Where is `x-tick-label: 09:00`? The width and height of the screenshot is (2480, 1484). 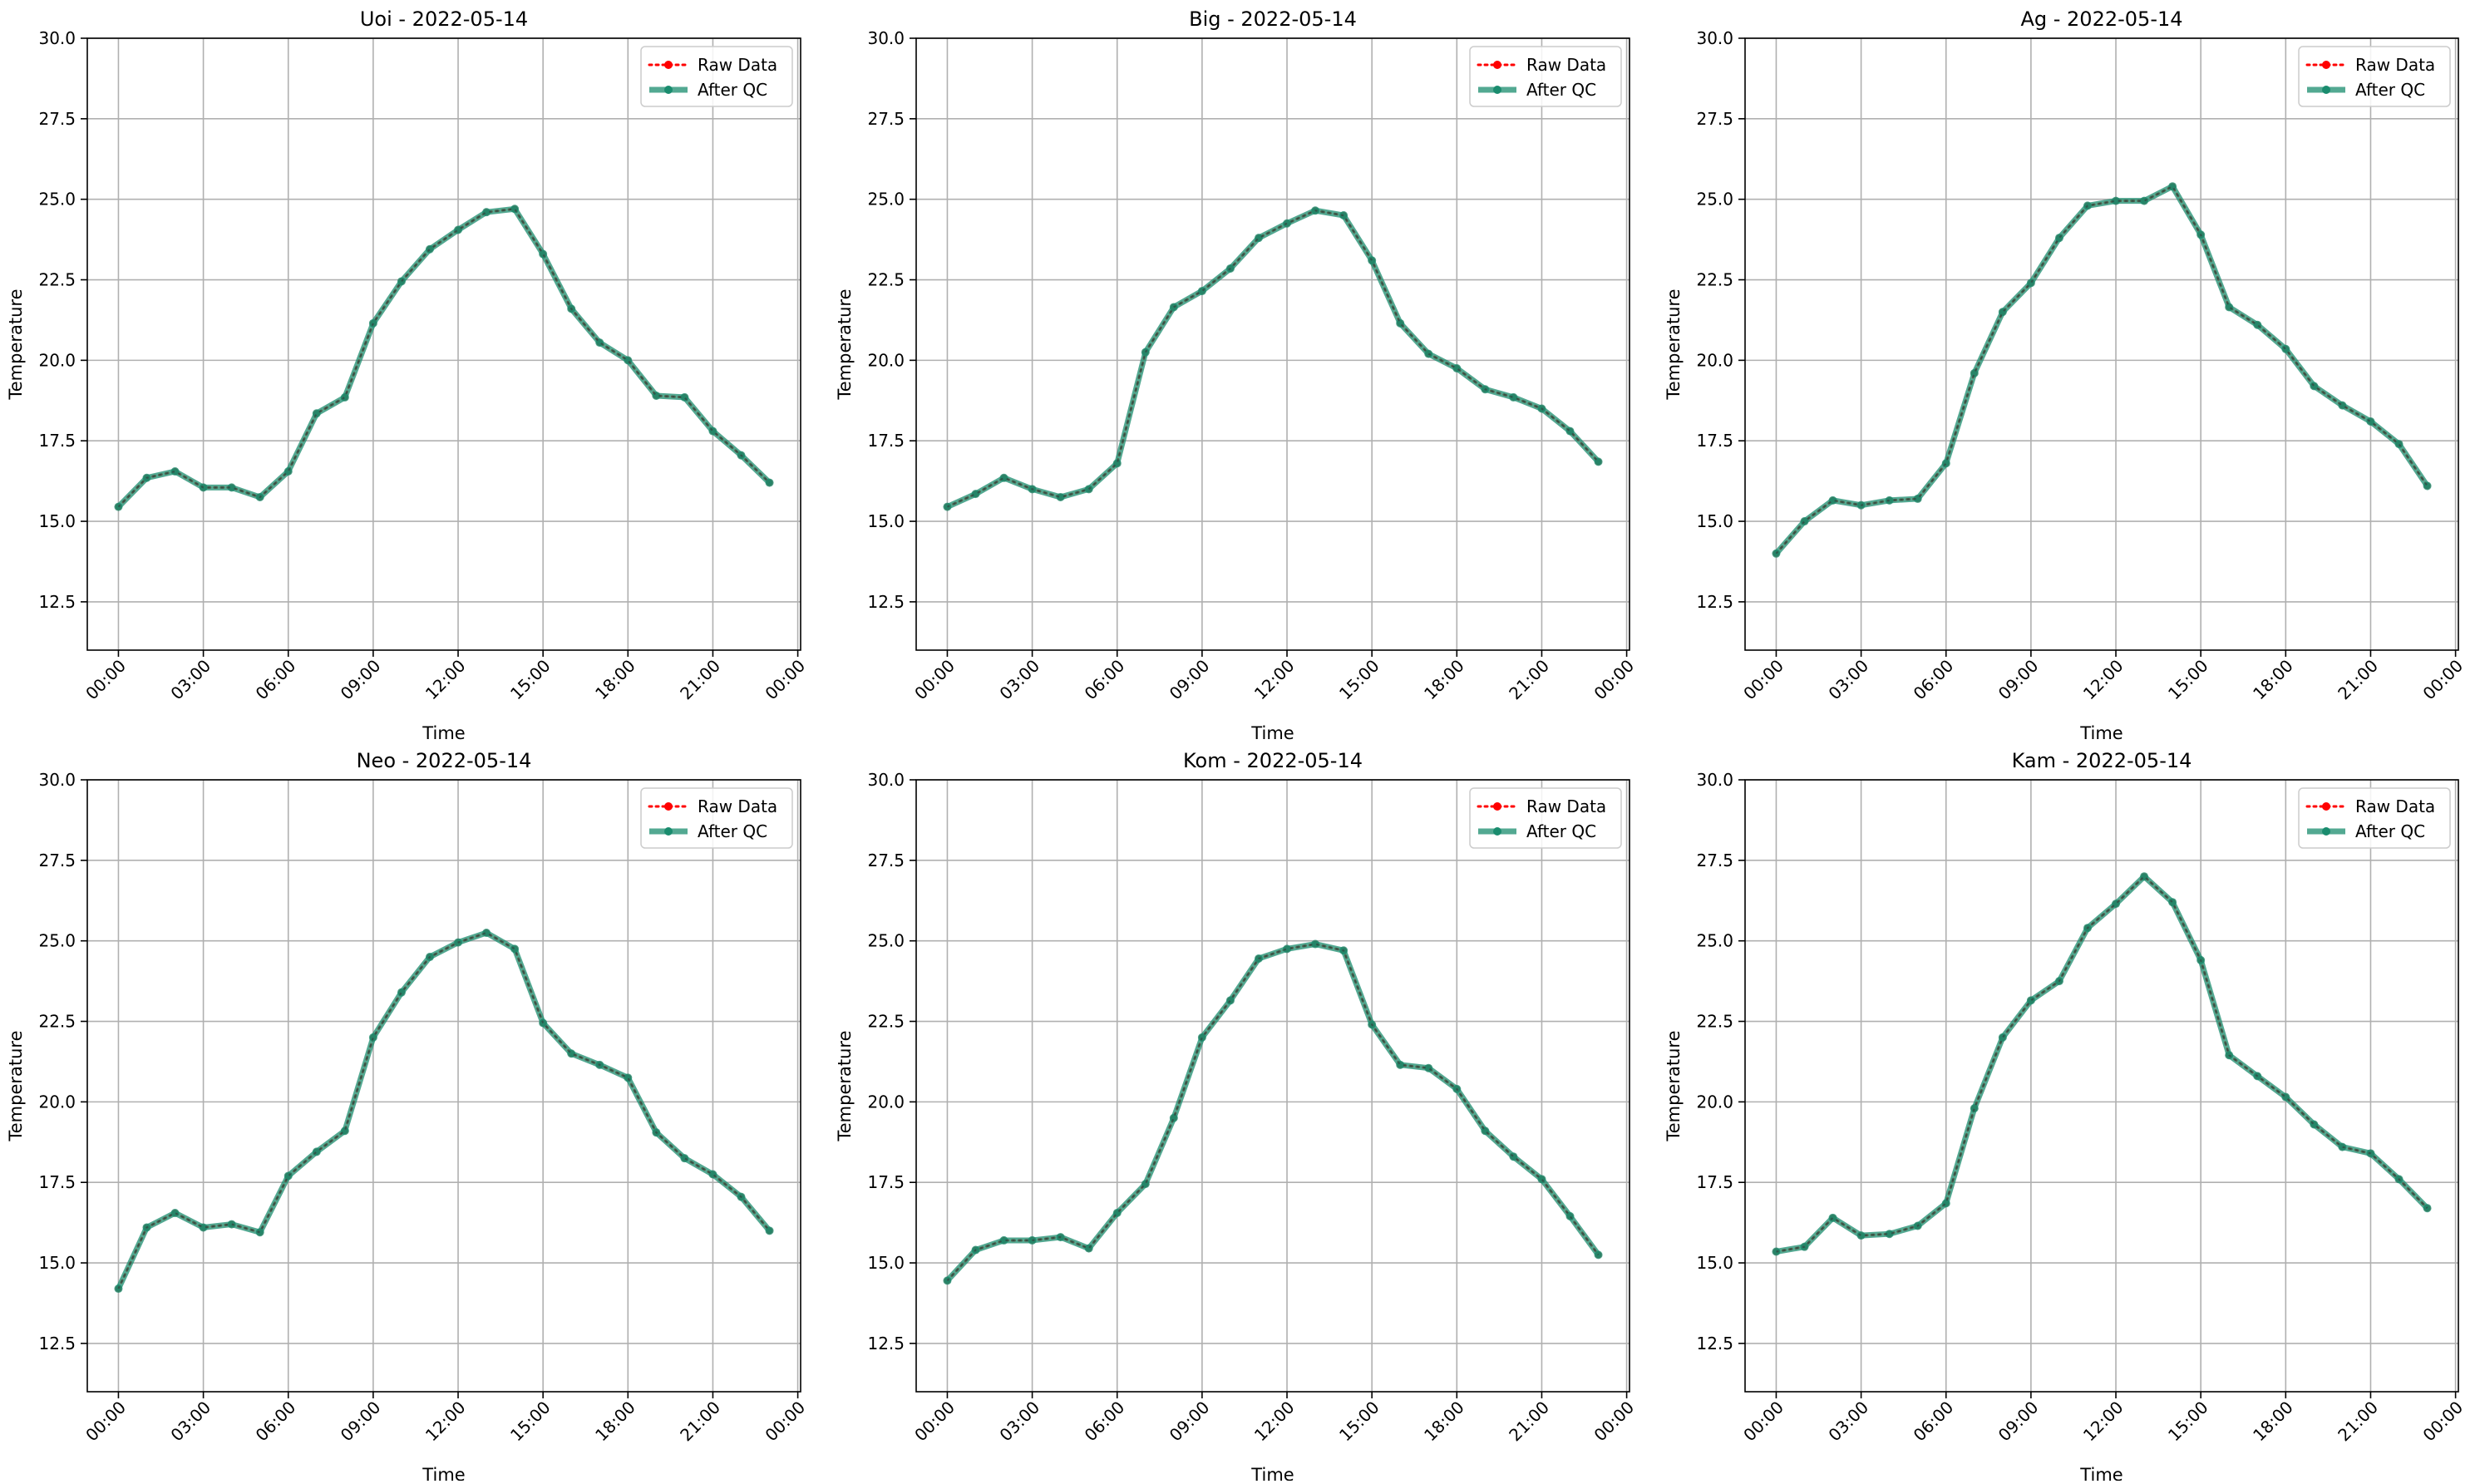 x-tick-label: 09:00 is located at coordinates (361, 680).